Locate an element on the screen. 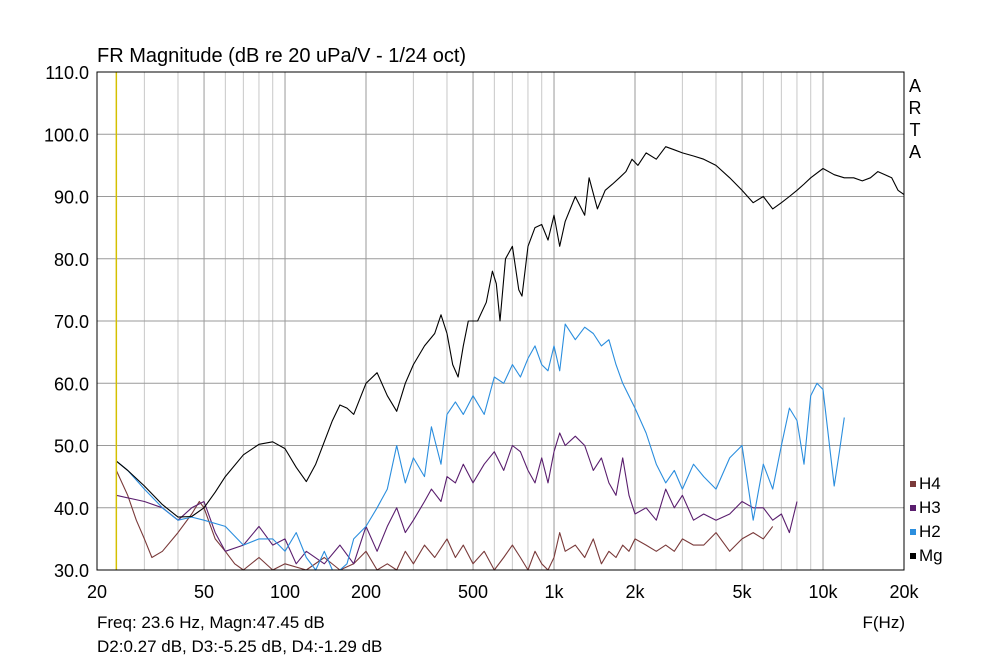 The height and width of the screenshot is (666, 1000). x-tick-label: 20 is located at coordinates (97, 592).